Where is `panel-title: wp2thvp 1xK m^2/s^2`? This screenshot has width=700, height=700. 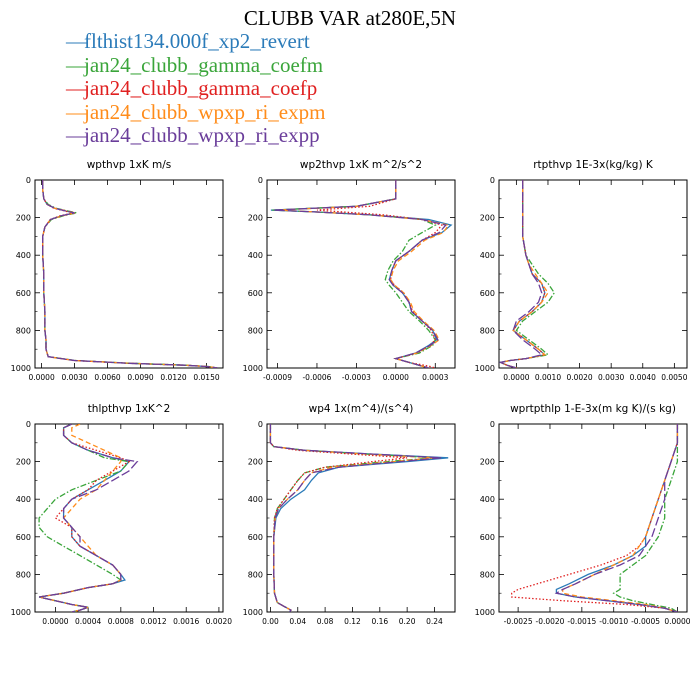 panel-title: wp2thvp 1xK m^2/s^2 is located at coordinates (361, 165).